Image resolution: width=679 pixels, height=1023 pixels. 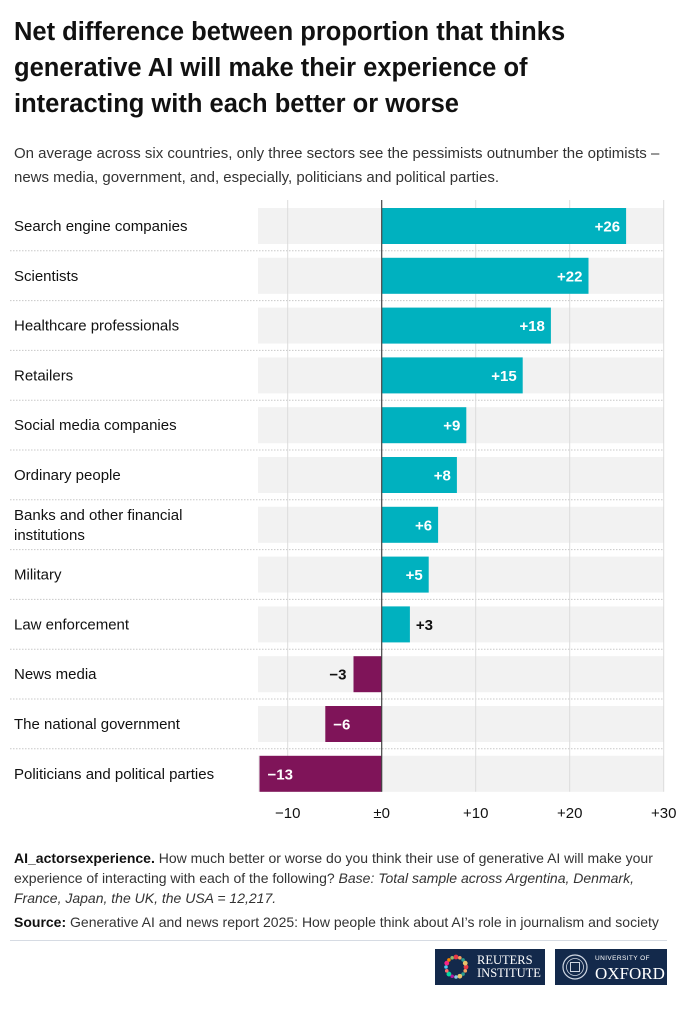 I want to click on category-label-line: Retailers, so click(x=43, y=375).